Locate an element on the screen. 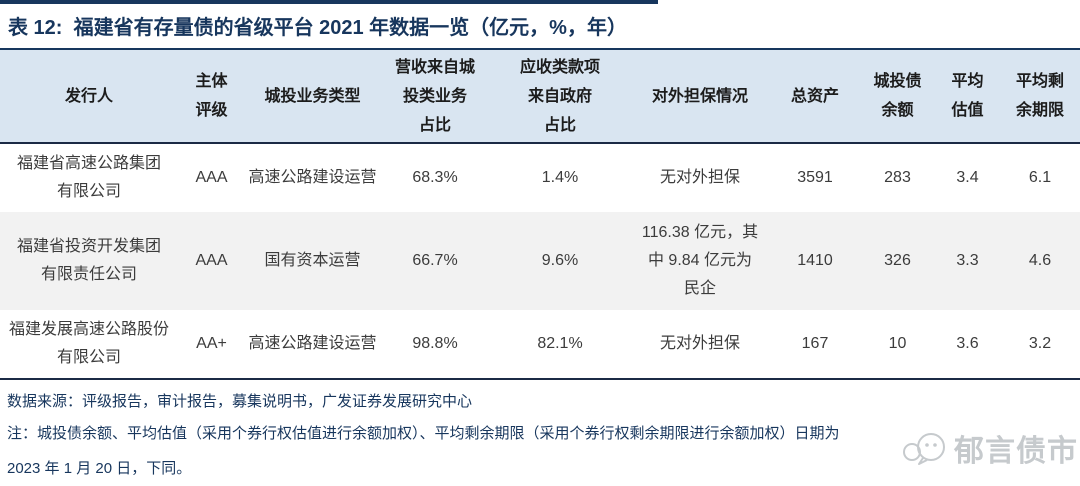 This screenshot has height=486, width=1080. column-header-issuer: 发行人 is located at coordinates (89, 96).